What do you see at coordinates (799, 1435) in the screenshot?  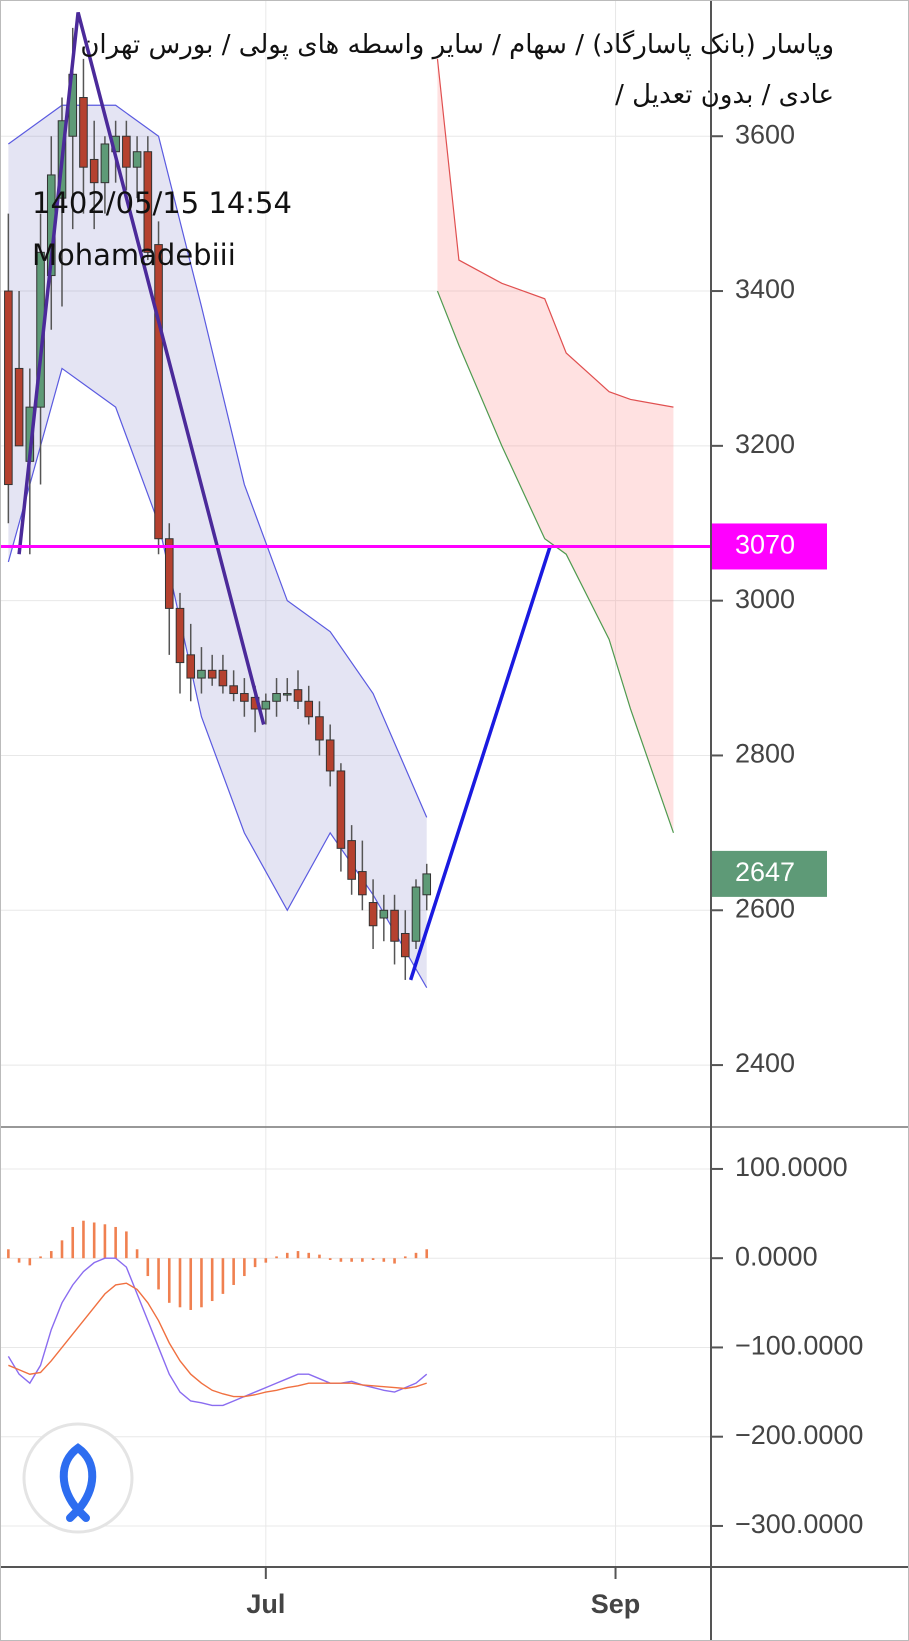 I see `y-tick-label: −200.0000` at bounding box center [799, 1435].